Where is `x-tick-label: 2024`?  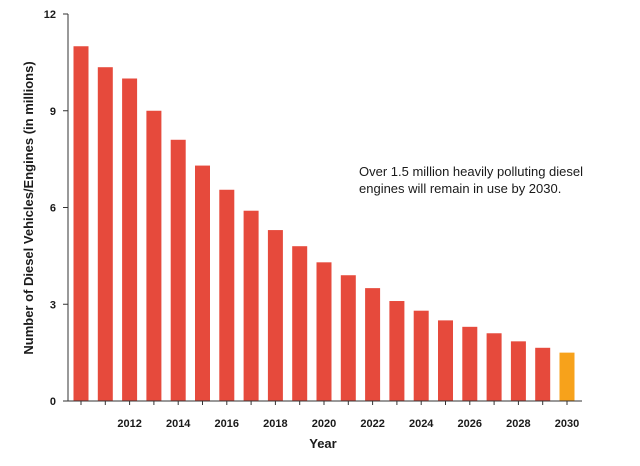 x-tick-label: 2024 is located at coordinates (421, 424).